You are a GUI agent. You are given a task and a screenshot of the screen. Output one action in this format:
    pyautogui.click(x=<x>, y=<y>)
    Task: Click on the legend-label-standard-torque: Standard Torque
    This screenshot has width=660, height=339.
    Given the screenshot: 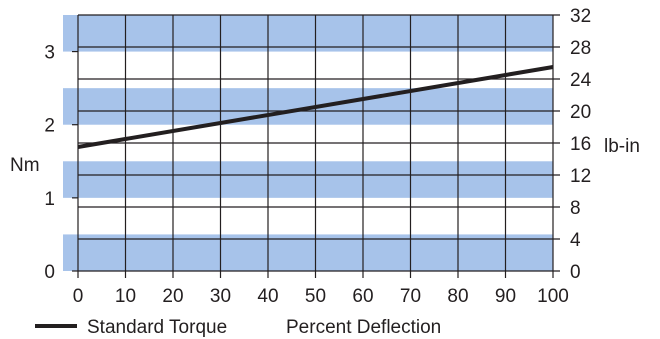 What is the action you would take?
    pyautogui.click(x=157, y=327)
    